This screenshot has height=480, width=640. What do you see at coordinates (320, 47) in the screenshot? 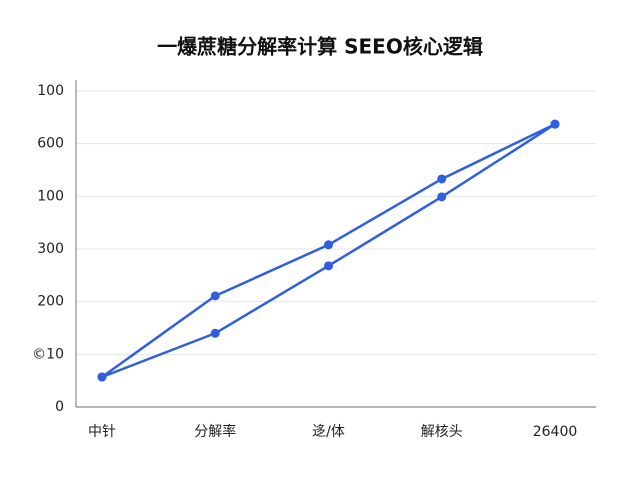
I see `chart-title: 一爆蔗糖分解率计算 SEEO核心逻辑` at bounding box center [320, 47].